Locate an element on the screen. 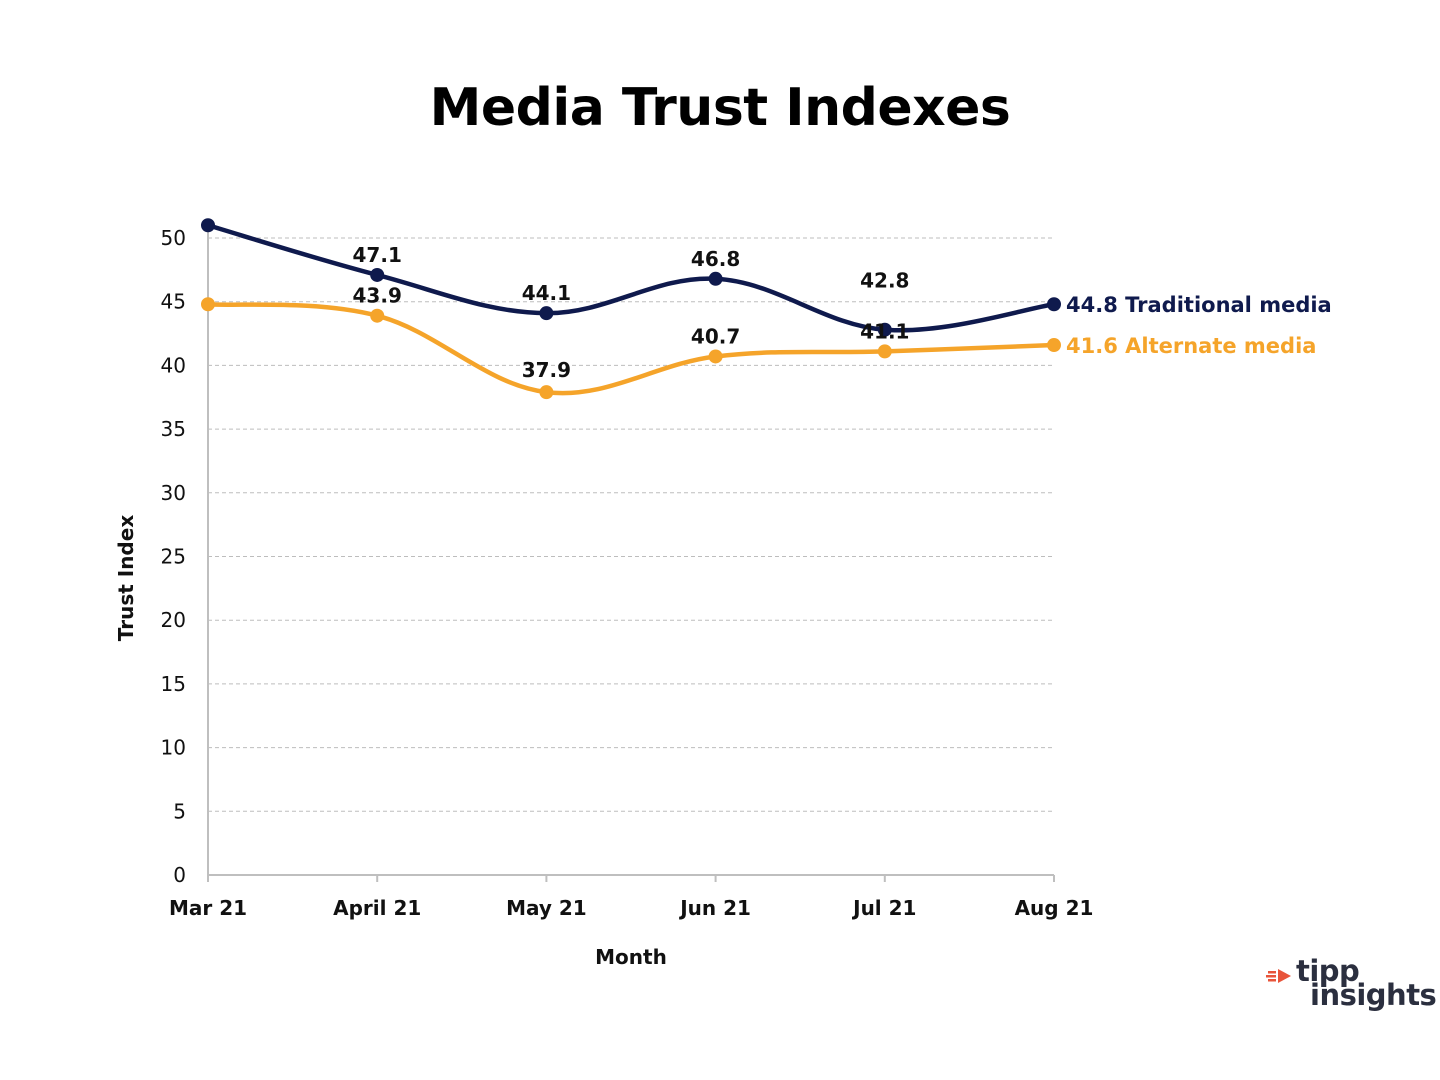  x-tick-label: Aug 21 is located at coordinates (1054, 908).